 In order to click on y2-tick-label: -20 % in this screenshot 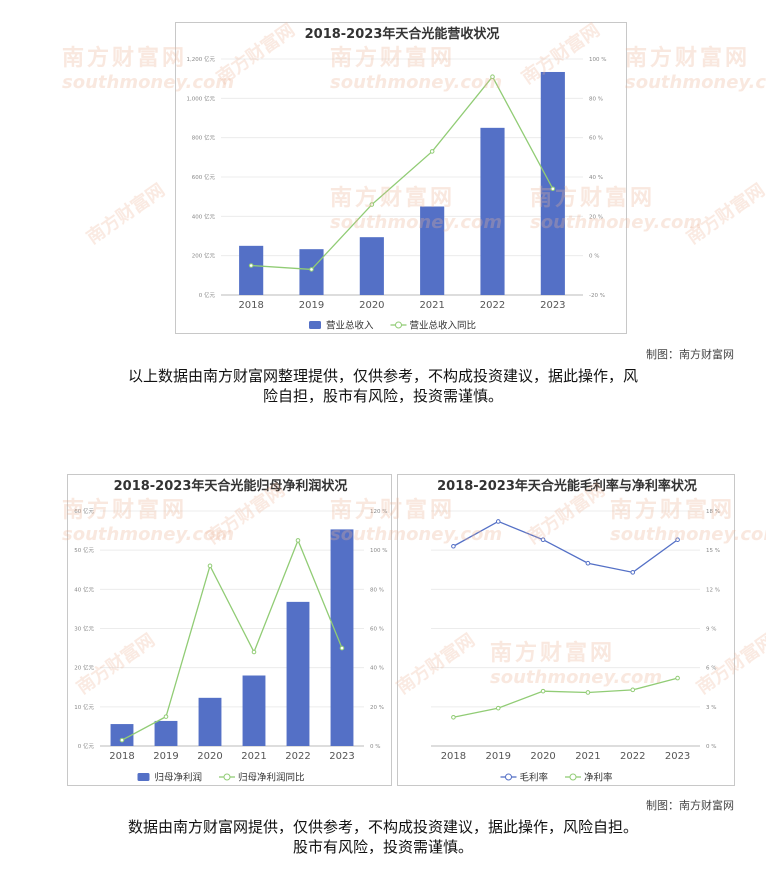, I will do `click(597, 296)`.